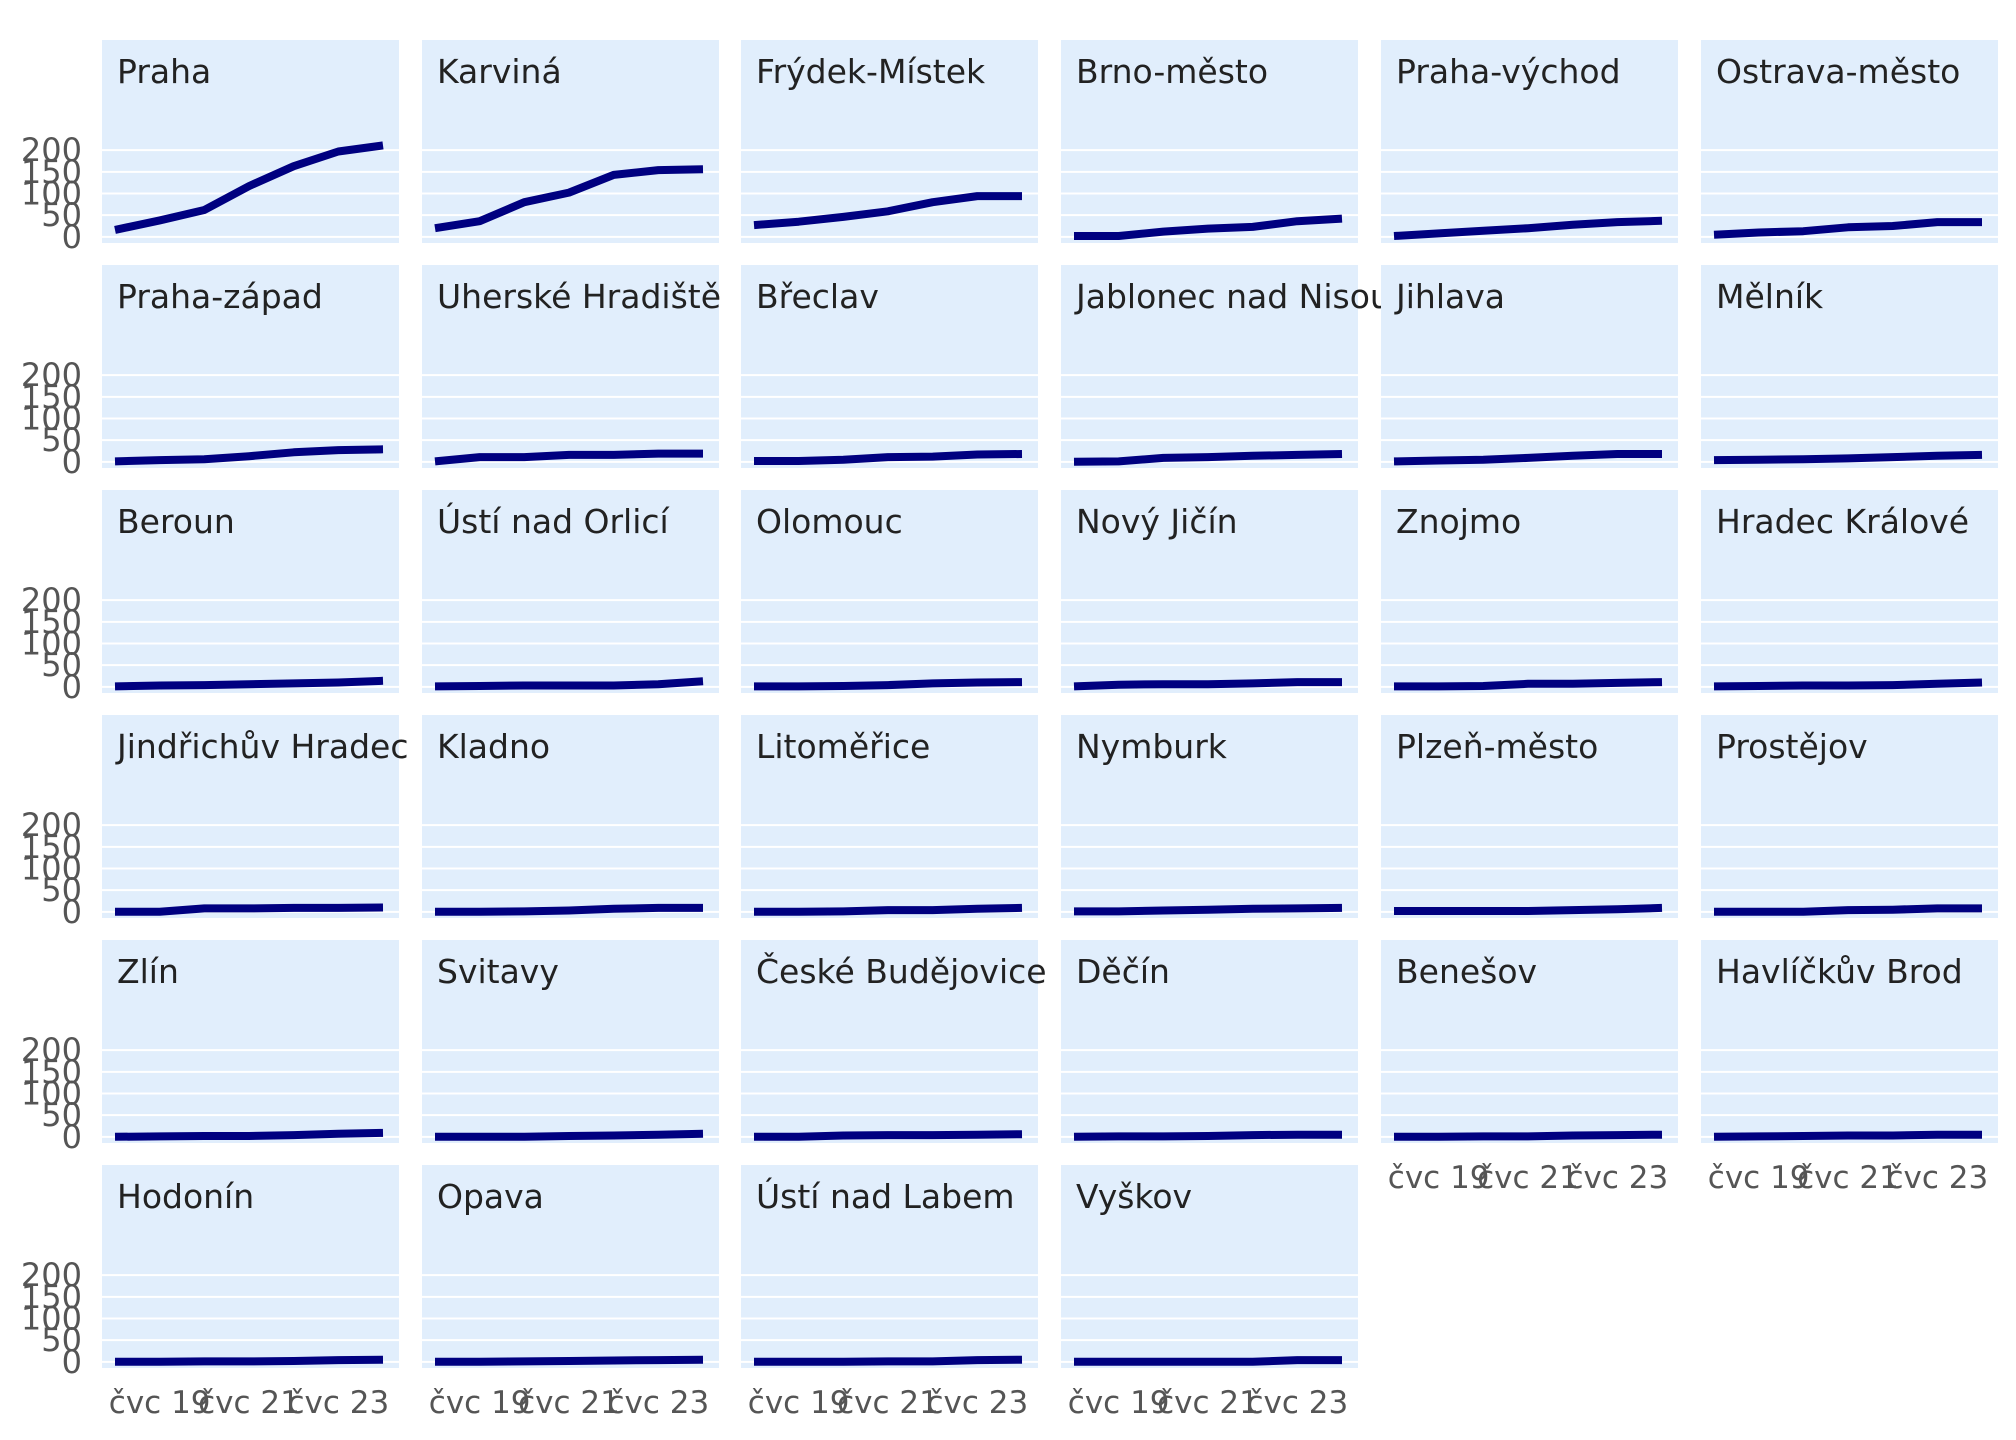  Describe the element at coordinates (579, 296) in the screenshot. I see `panel-title: Uherské Hradiště` at that location.